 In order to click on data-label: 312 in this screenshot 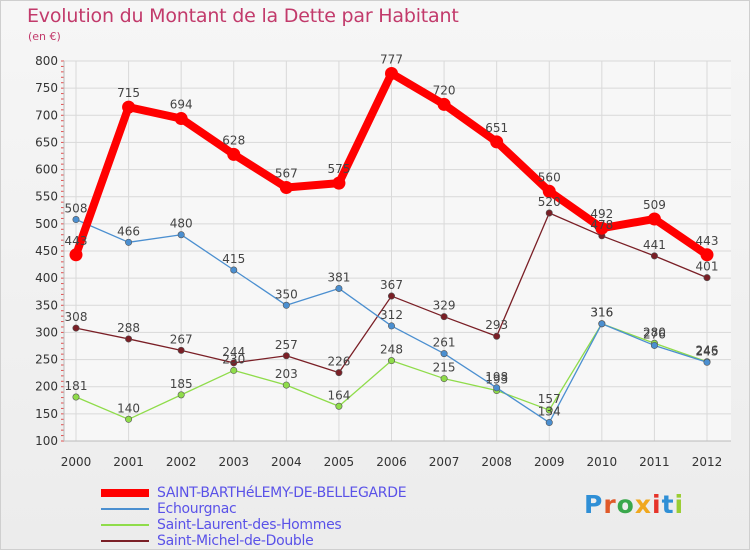, I will do `click(391, 315)`.